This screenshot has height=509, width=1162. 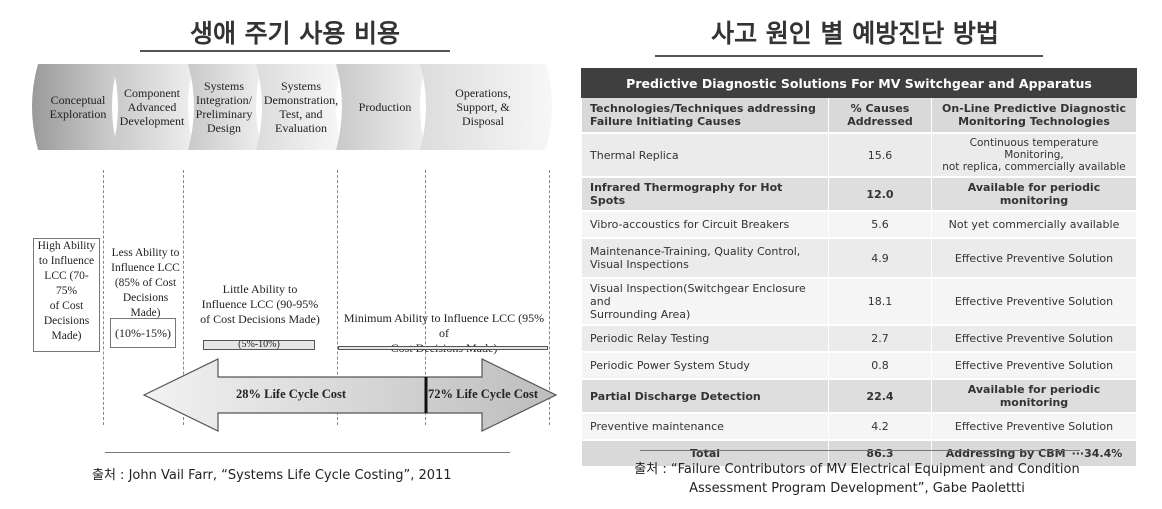 What do you see at coordinates (705, 396) in the screenshot?
I see `row-tech: Partial Discharge Detection` at bounding box center [705, 396].